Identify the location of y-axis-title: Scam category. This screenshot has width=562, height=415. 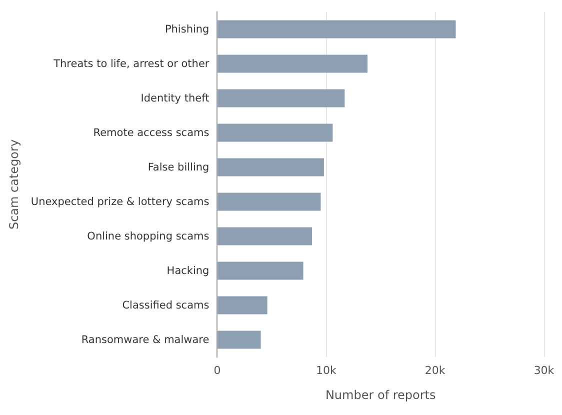
(14, 184).